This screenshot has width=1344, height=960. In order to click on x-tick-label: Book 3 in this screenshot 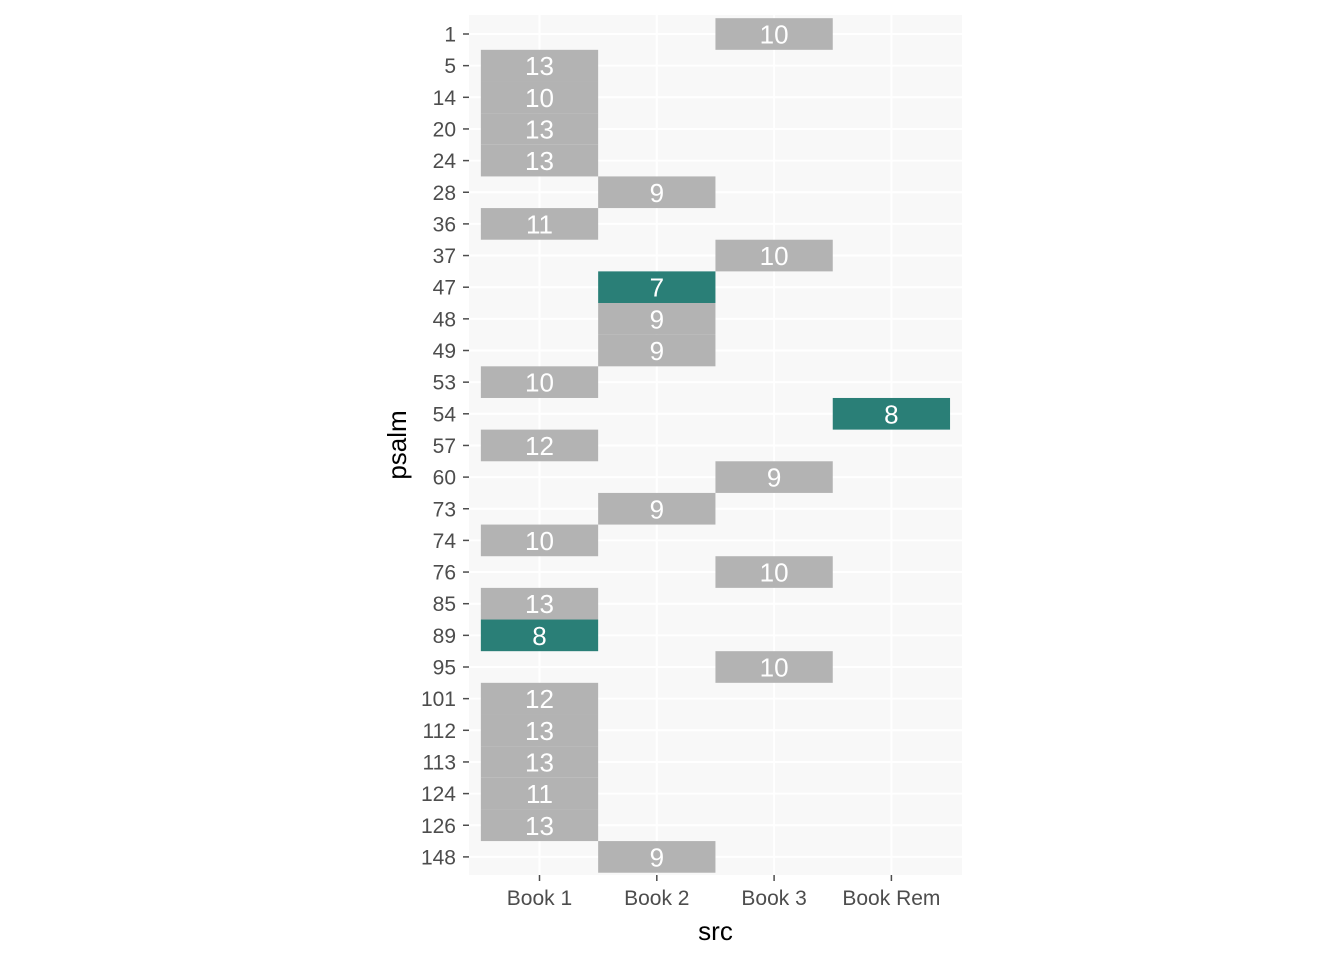, I will do `click(773, 898)`.